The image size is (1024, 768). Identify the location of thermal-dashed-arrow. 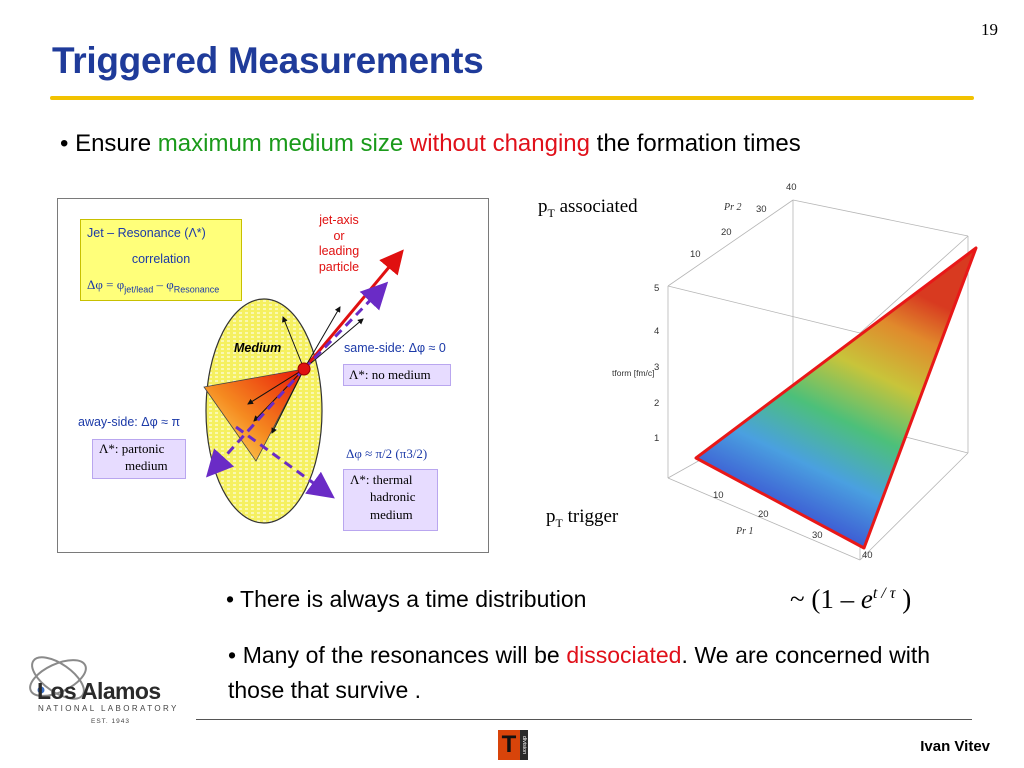
(285, 462).